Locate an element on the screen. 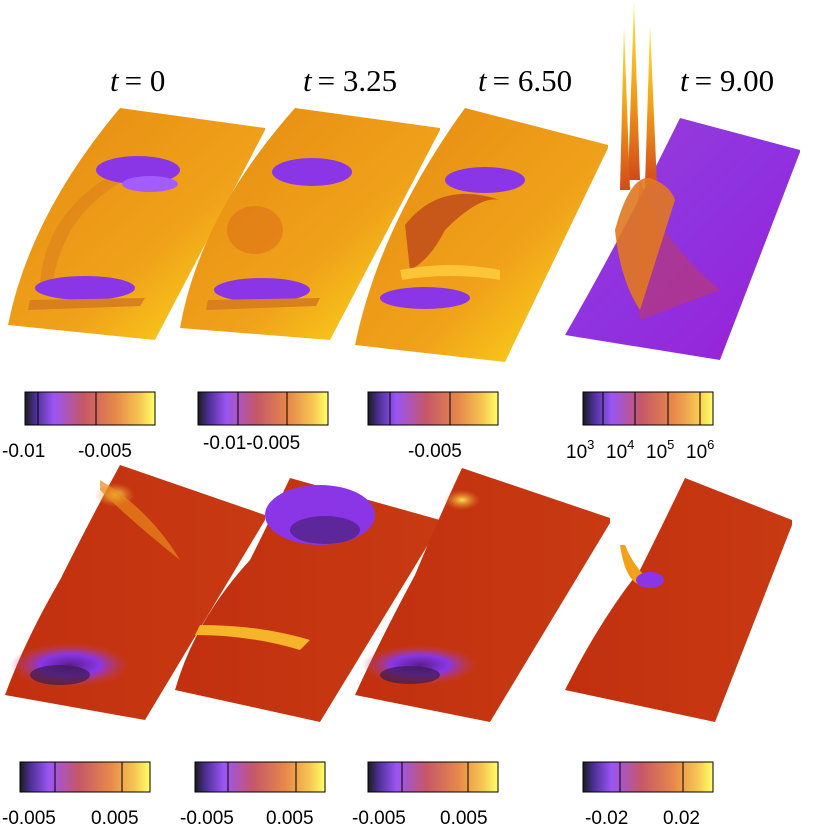 The image size is (830, 827). colorbar-top-1-label-0: -0.01-0.005 is located at coordinates (251, 443).